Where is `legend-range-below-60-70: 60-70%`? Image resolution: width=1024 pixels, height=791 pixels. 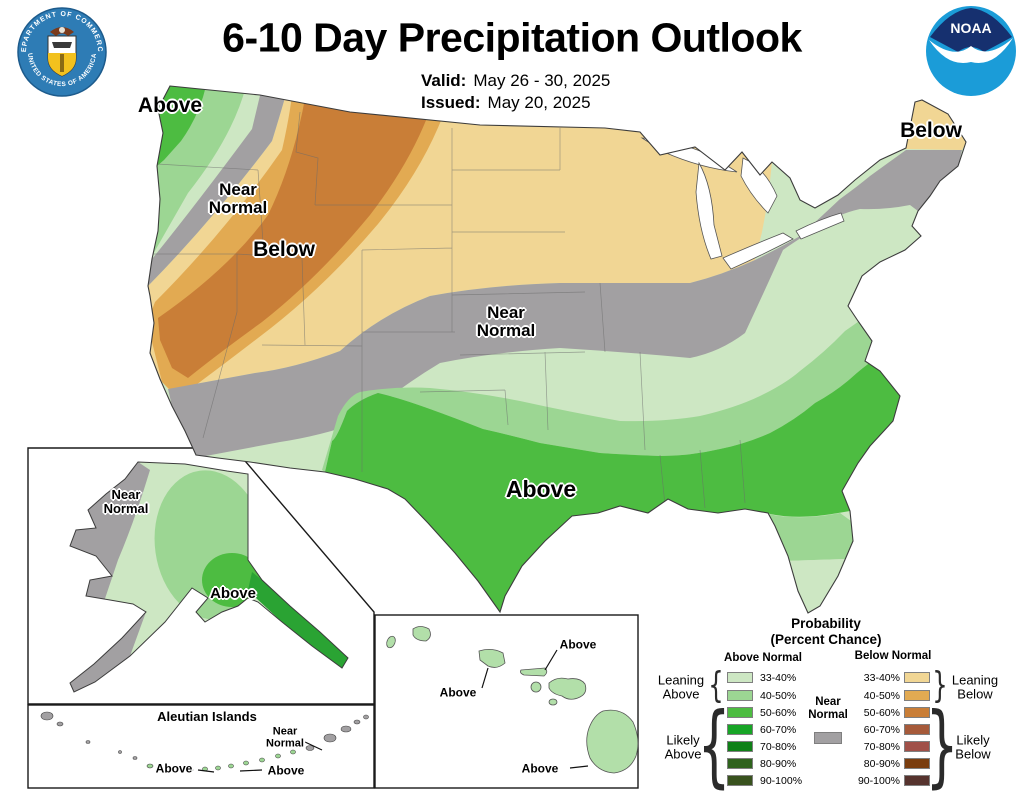
legend-range-below-60-70: 60-70% is located at coordinates (881, 730).